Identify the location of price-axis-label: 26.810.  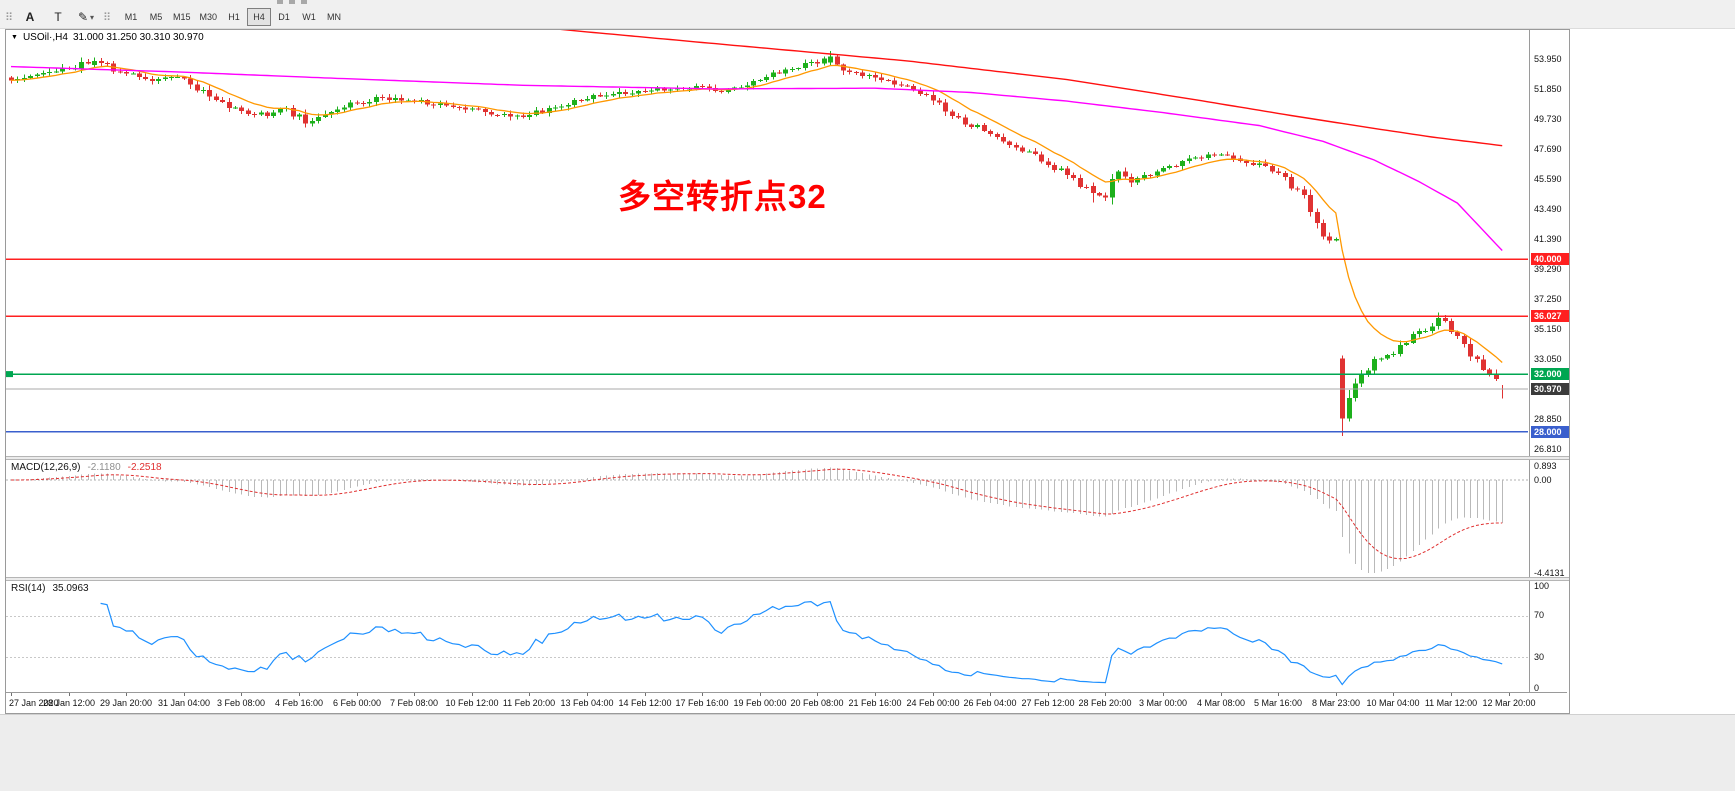
(1548, 448).